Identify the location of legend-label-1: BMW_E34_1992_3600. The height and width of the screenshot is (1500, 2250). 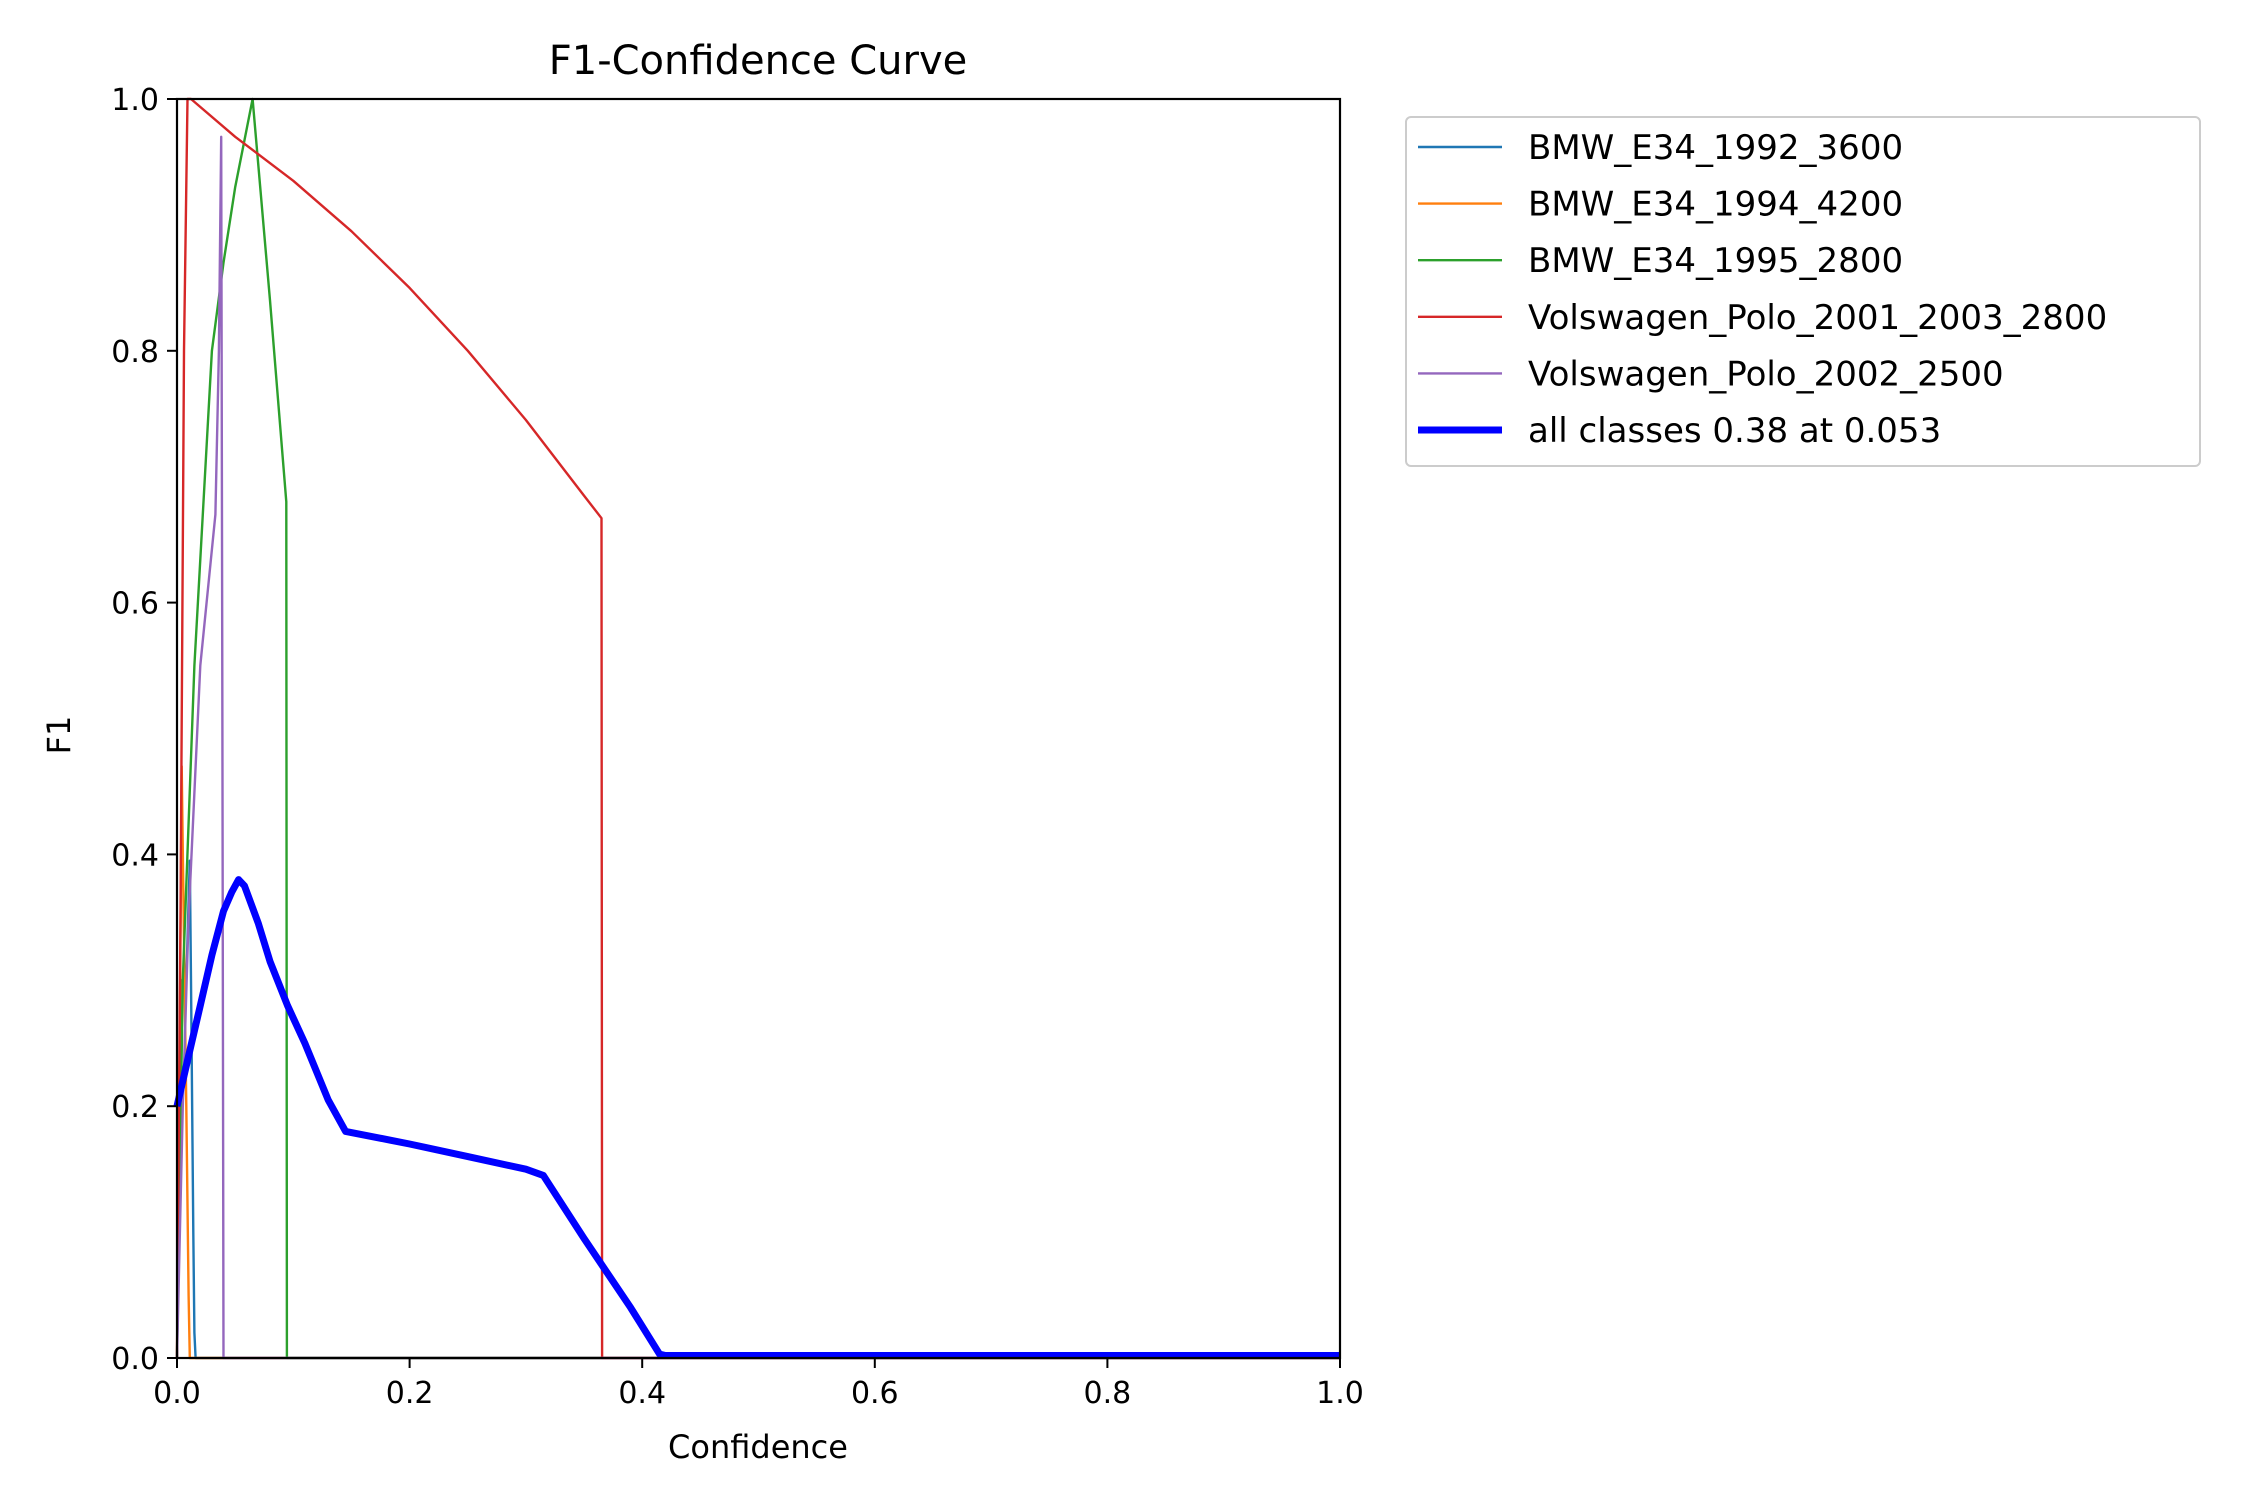
(1715, 148).